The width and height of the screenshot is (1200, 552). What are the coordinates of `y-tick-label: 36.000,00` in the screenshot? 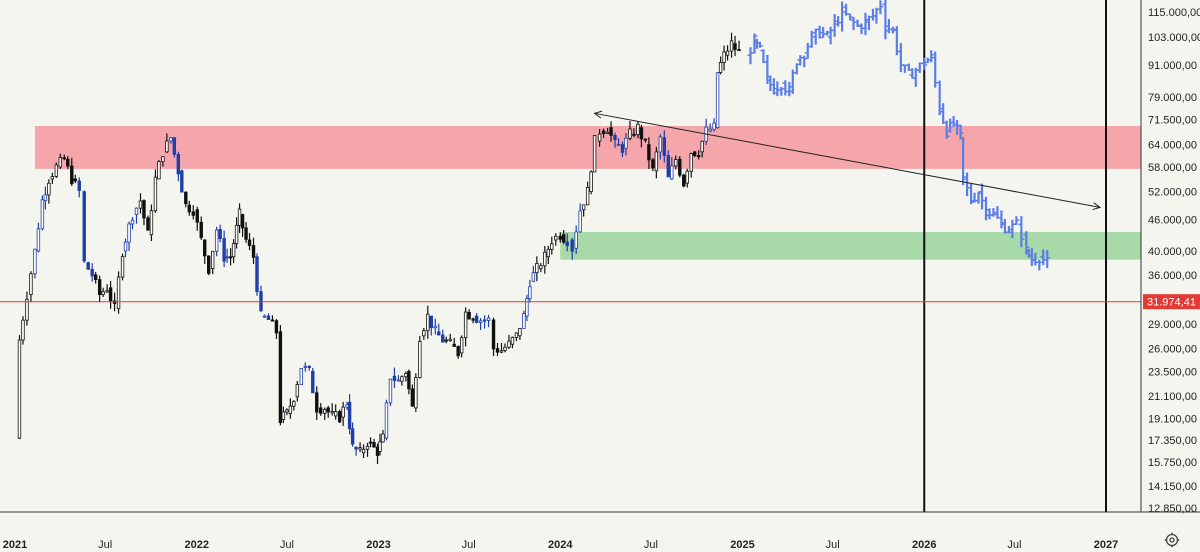 It's located at (1172, 276).